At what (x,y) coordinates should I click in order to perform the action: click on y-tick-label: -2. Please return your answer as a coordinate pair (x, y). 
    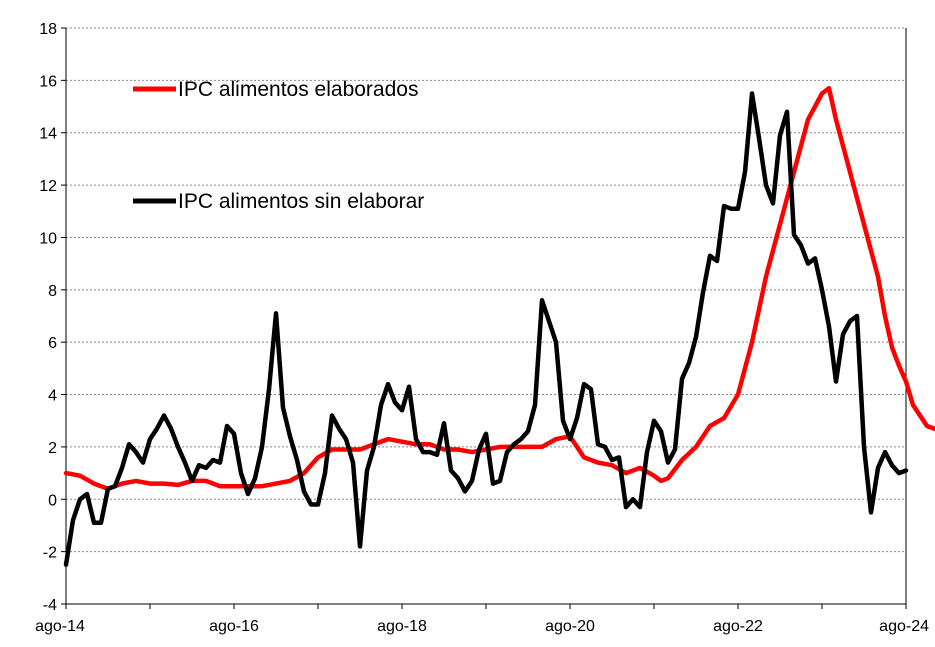
    Looking at the image, I should click on (50, 553).